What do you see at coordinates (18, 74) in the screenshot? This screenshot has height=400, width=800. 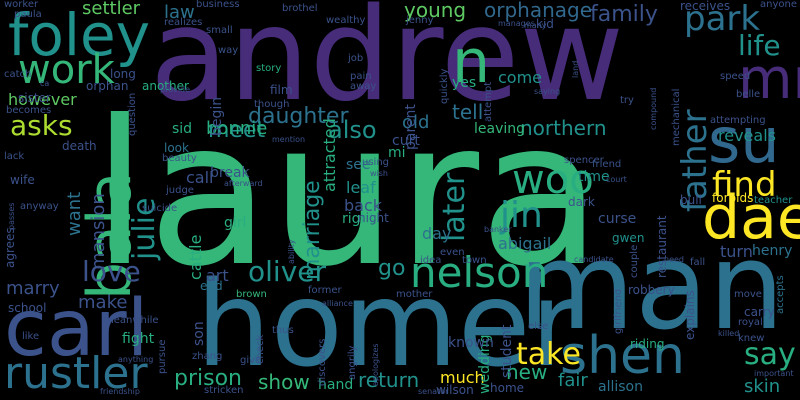 I see `word: catch` at bounding box center [18, 74].